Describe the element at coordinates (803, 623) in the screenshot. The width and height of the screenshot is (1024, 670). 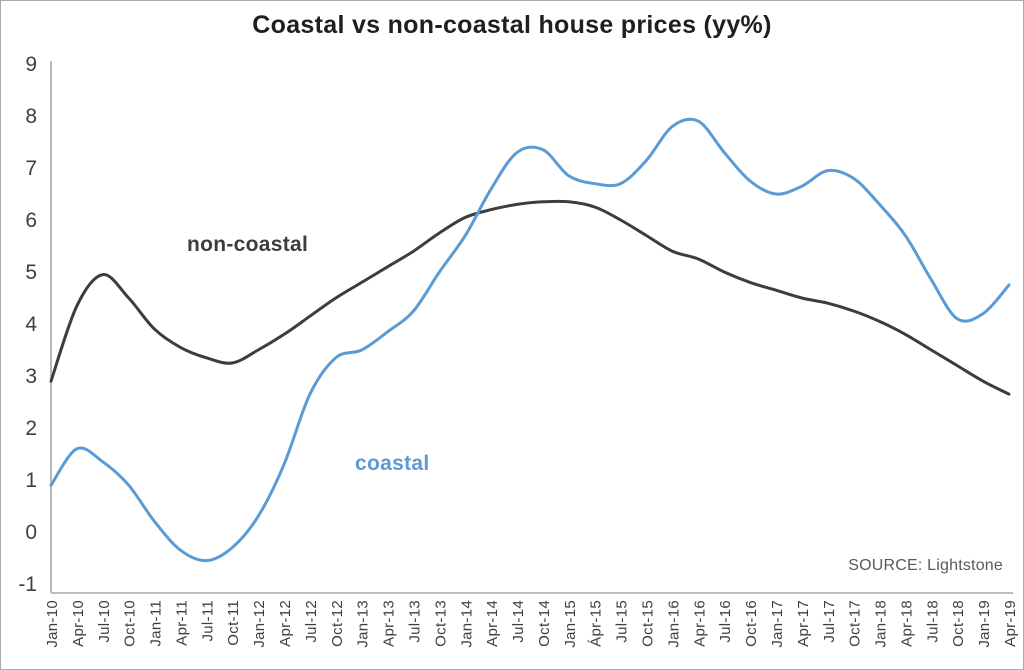
I see `x-tick-label: Apr-17` at that location.